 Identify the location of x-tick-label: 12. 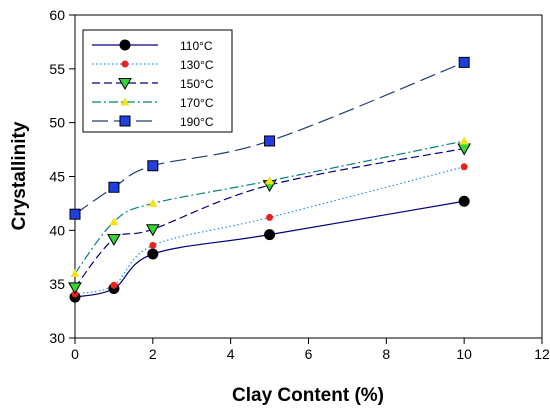
(542, 354).